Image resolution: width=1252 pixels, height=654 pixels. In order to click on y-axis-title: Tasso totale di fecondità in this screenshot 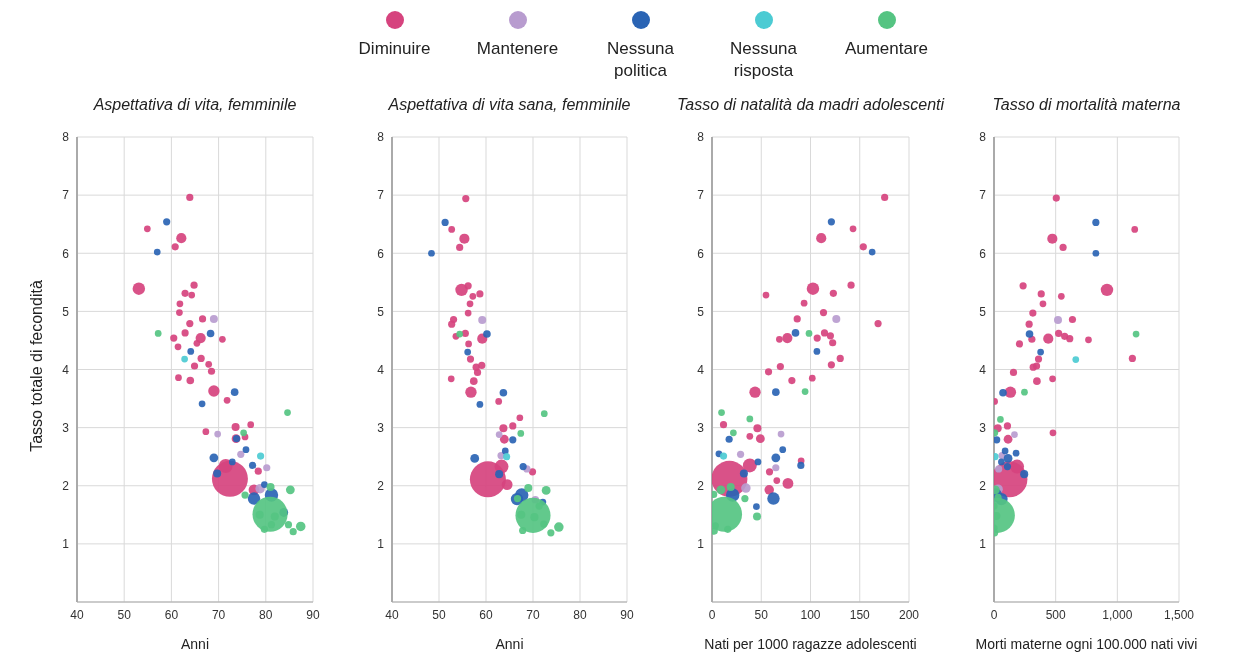, I will do `click(37, 366)`.